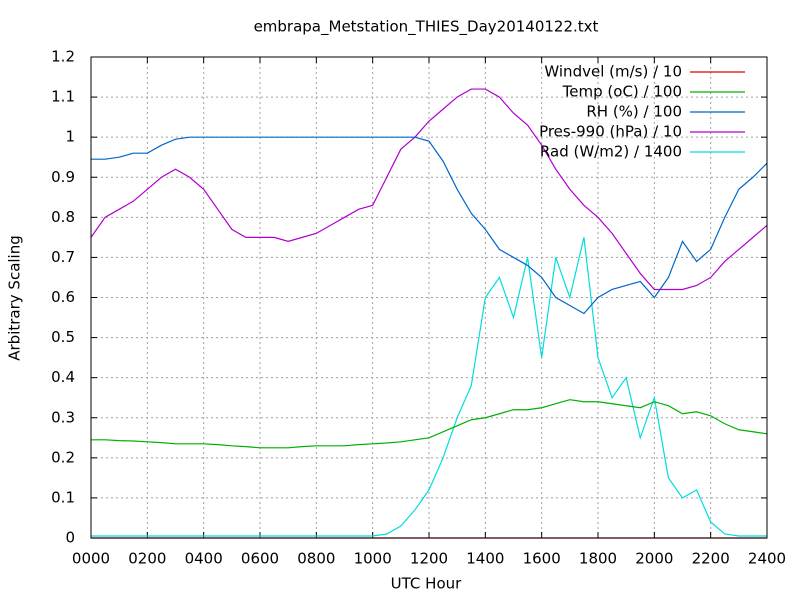  Describe the element at coordinates (63, 337) in the screenshot. I see `y-tick-label: 0.5` at that location.